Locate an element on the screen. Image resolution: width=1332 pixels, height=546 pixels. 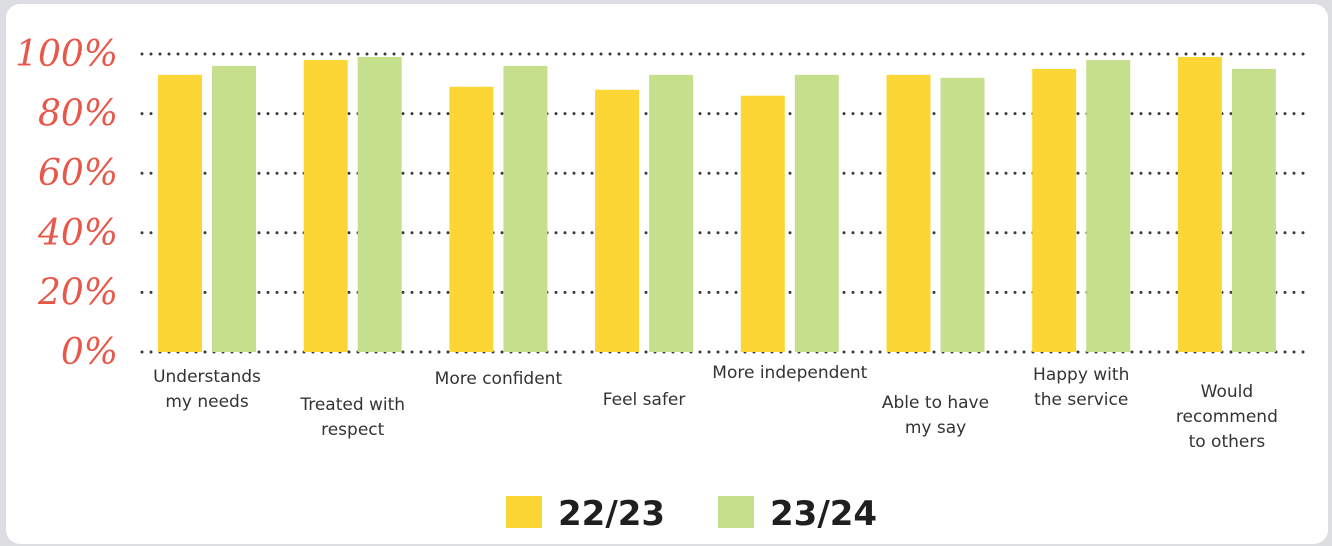
category-label: my say is located at coordinates (935, 428).